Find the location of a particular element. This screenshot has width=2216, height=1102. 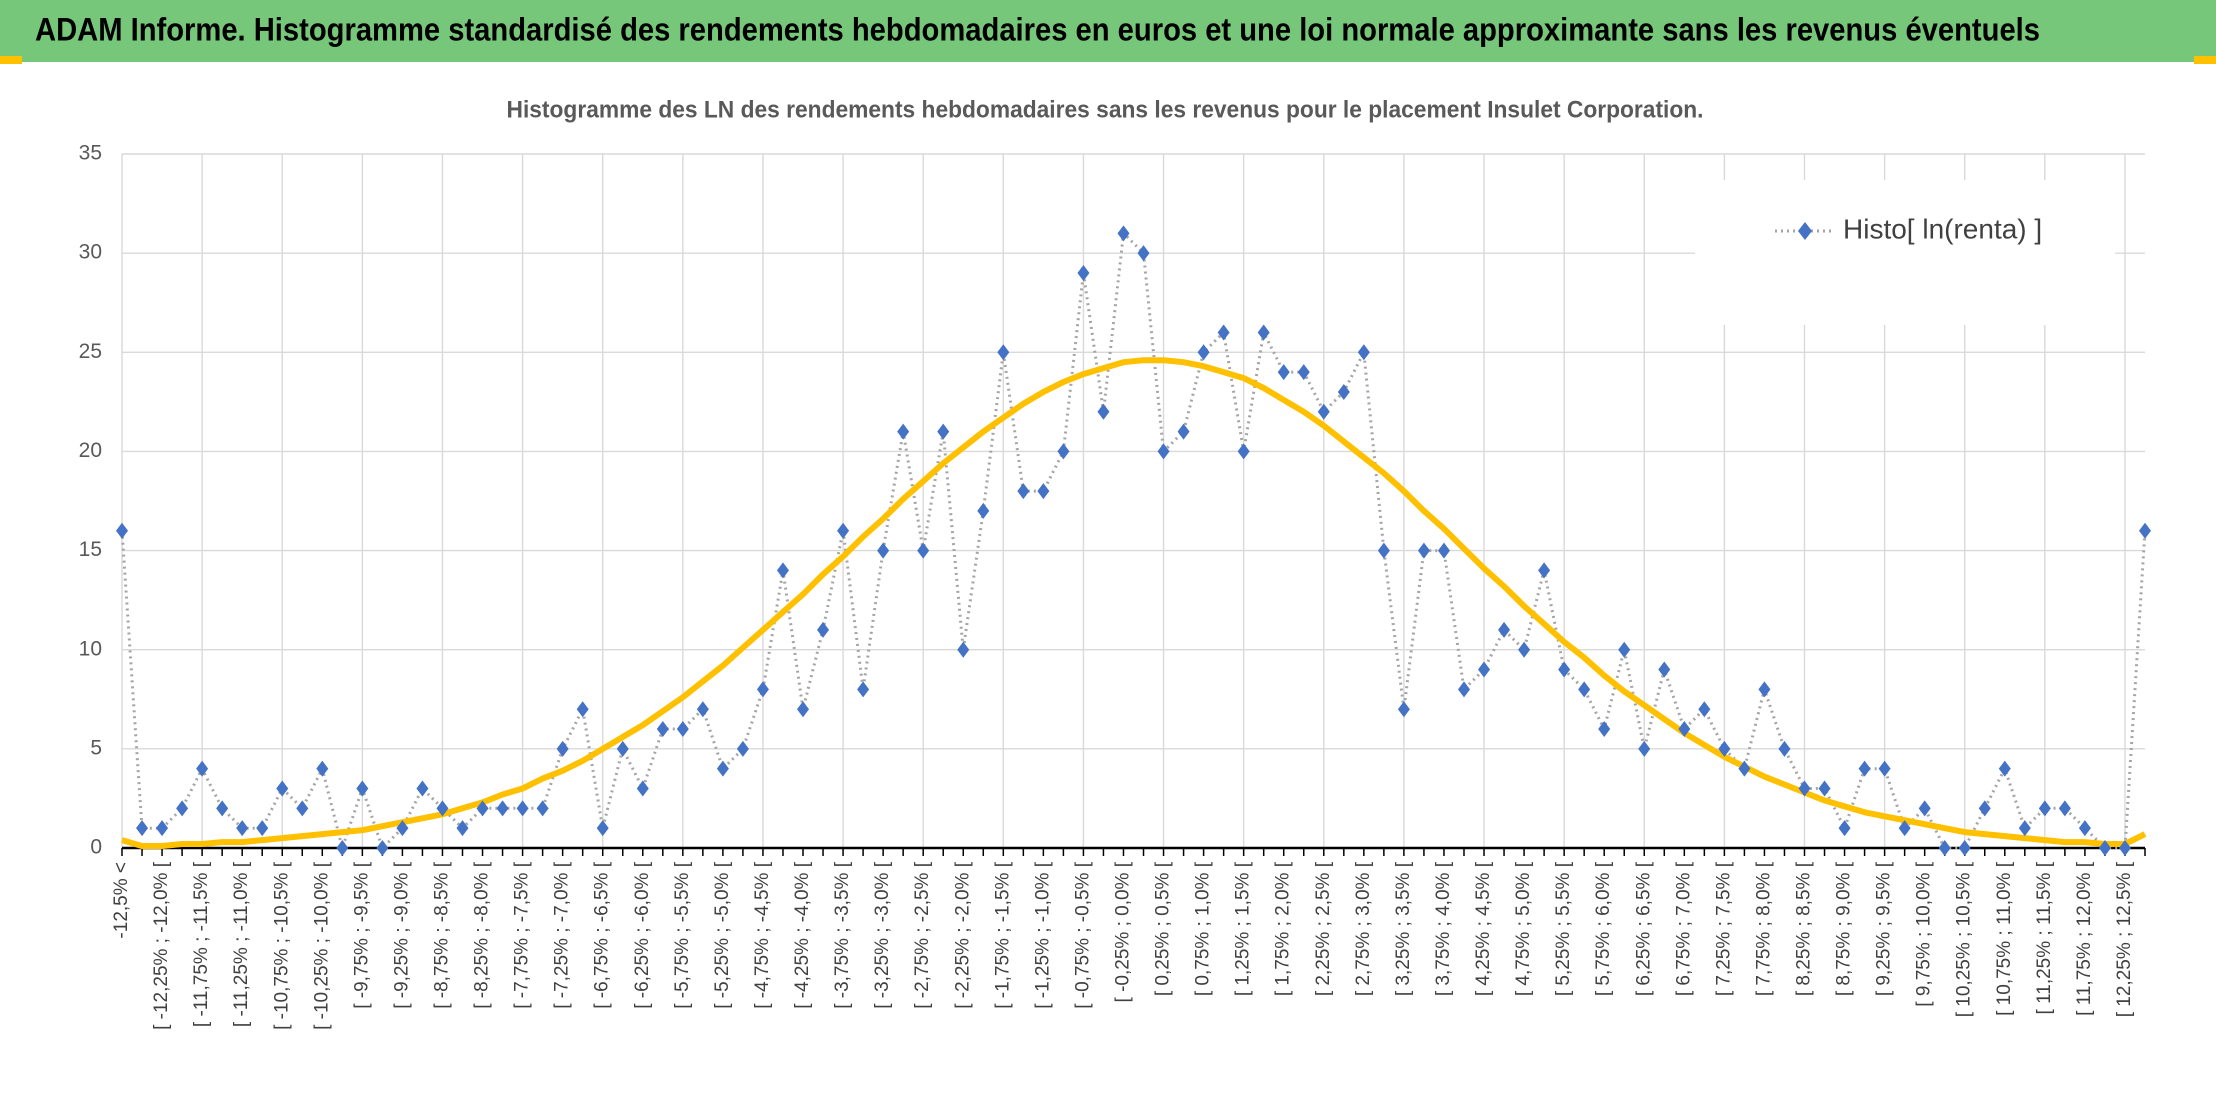

x-tick-label: [ -6,75% ; -6,5% [ is located at coordinates (602, 935).